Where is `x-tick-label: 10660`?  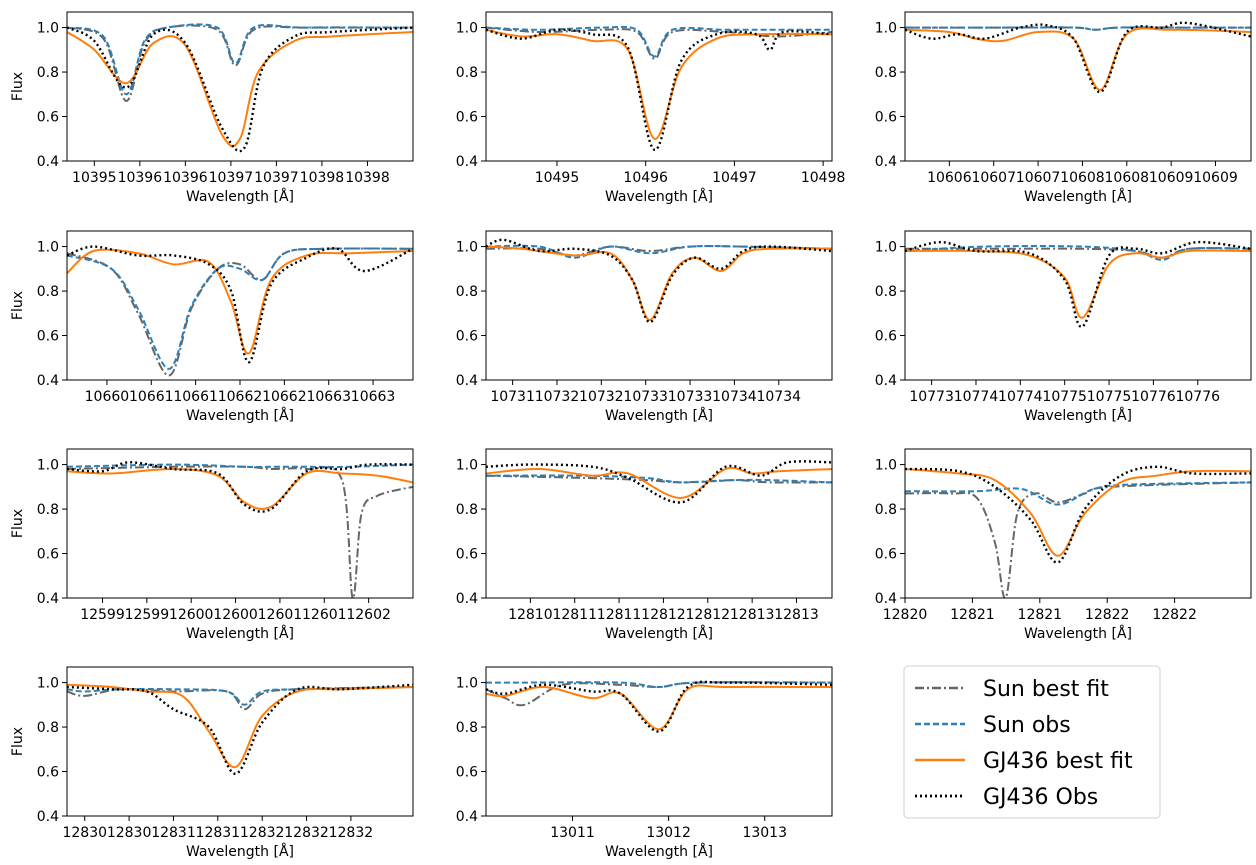 x-tick-label: 10660 is located at coordinates (107, 397).